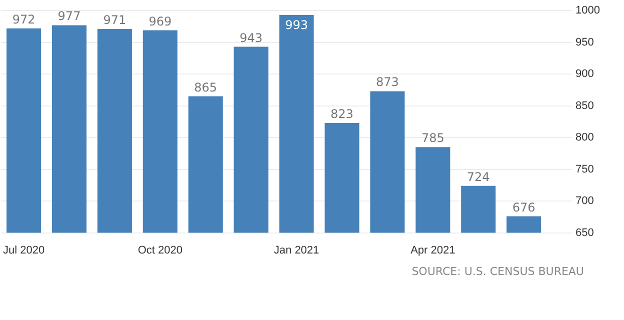  I want to click on data-label: 724, so click(478, 177).